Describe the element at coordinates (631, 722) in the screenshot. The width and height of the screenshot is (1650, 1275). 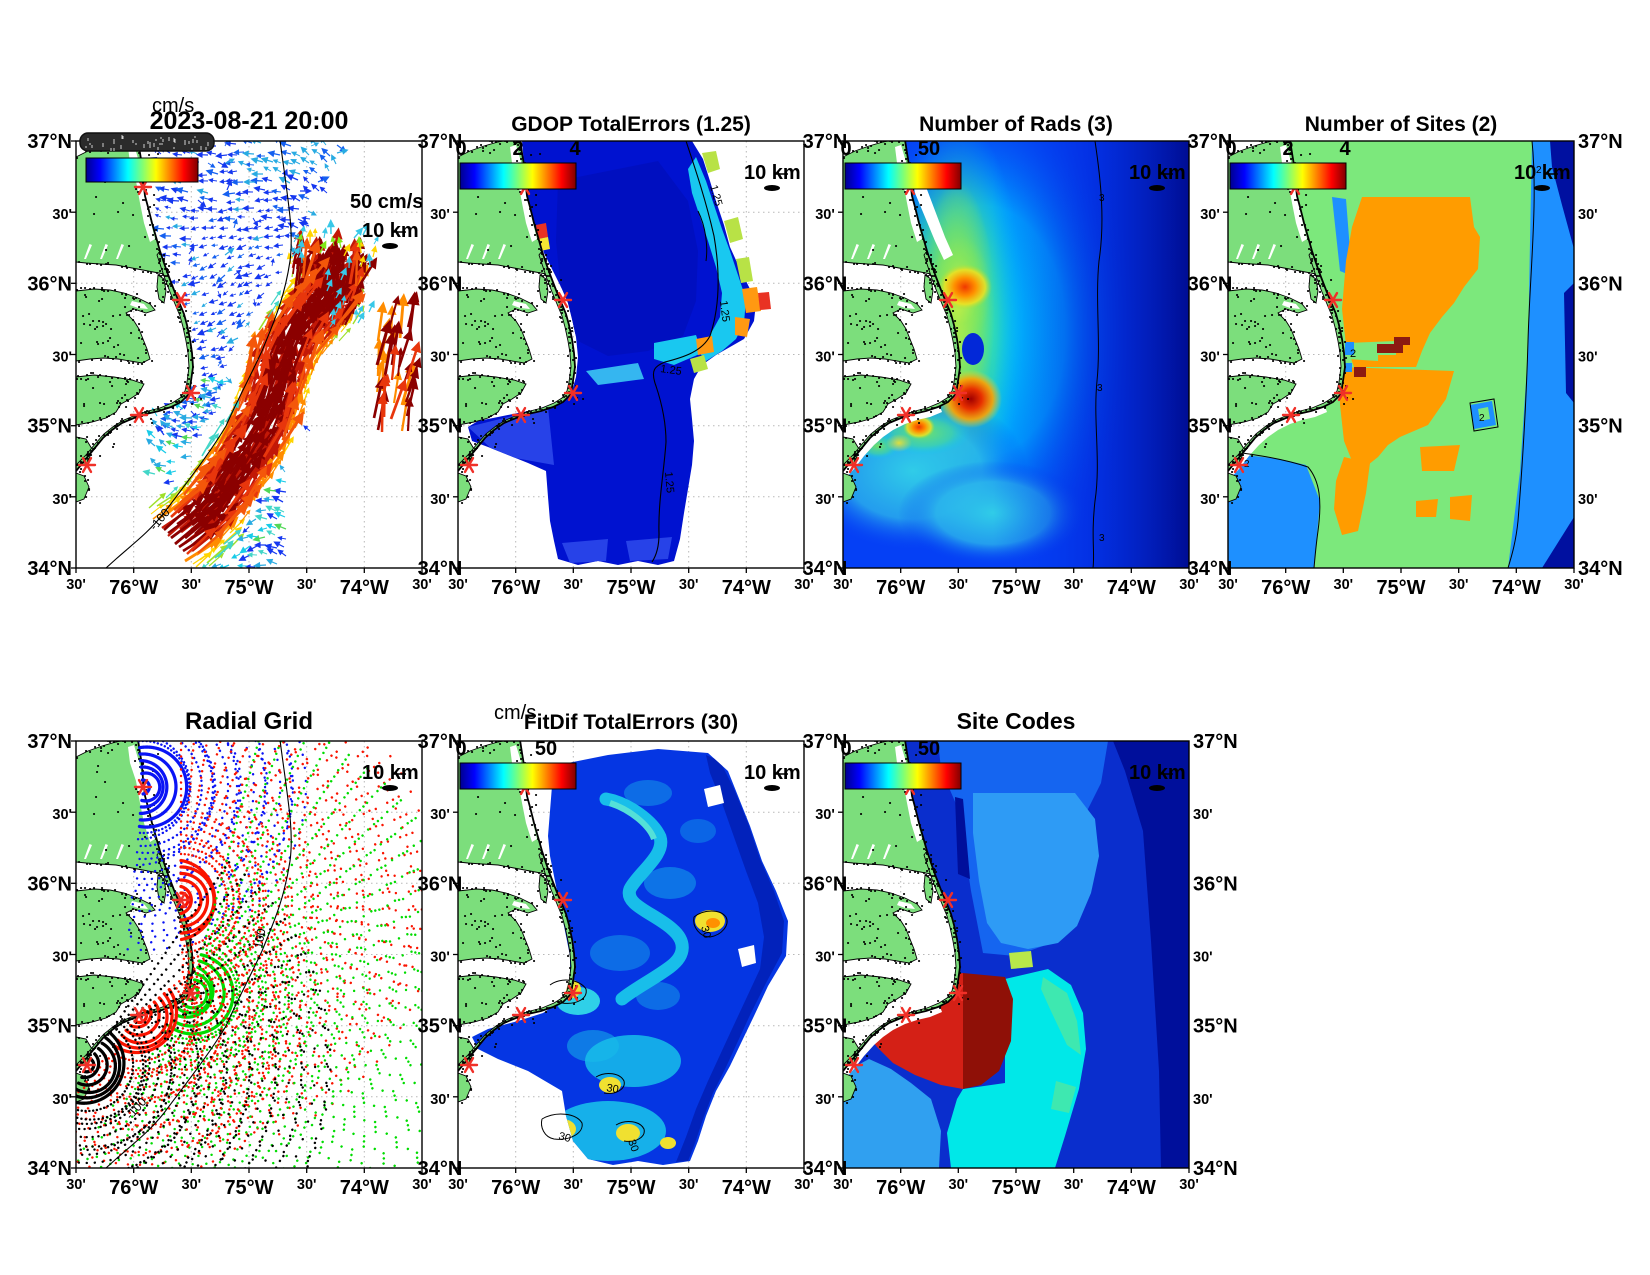
I see `svg-text: FitDif TotalErrors (30)` at that location.